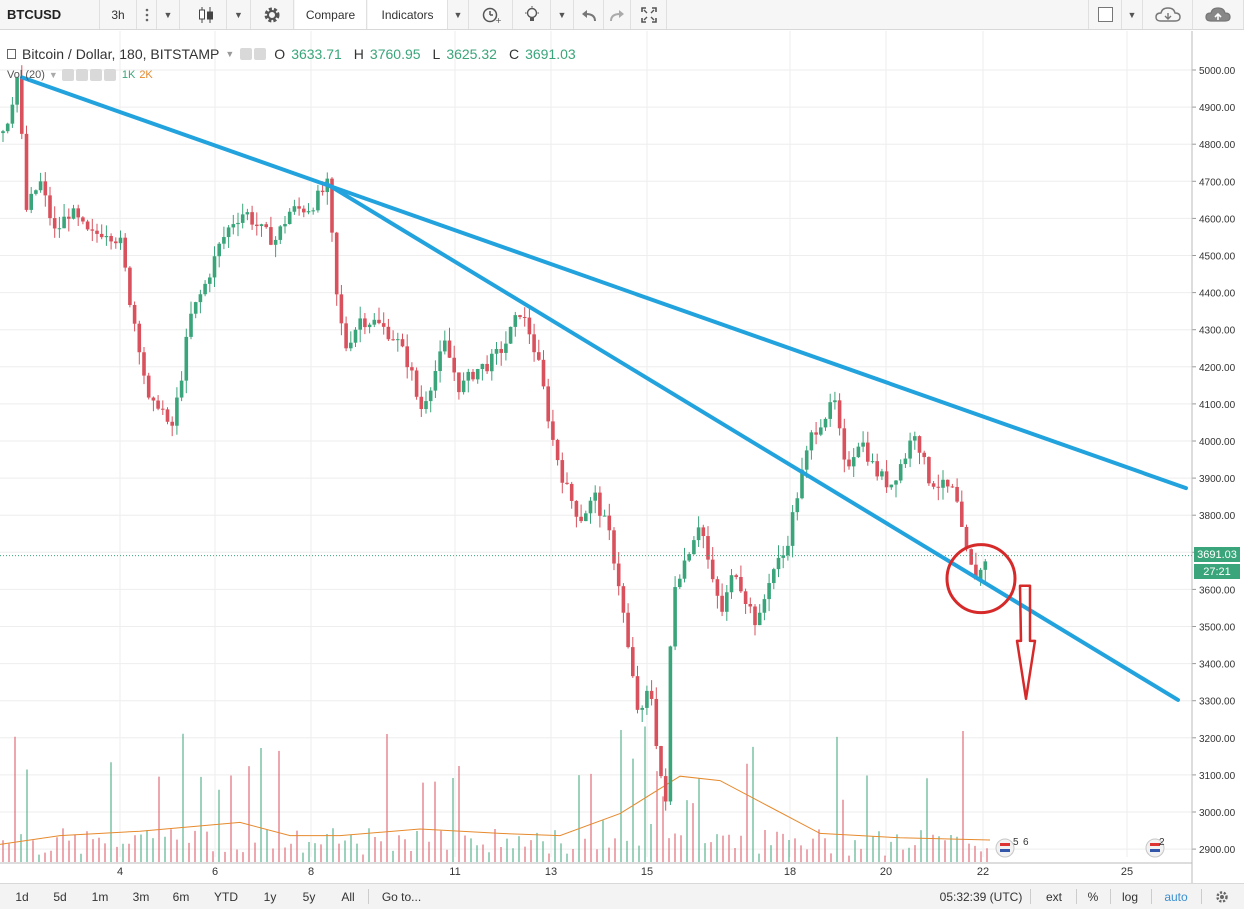  I want to click on chart-title: Bitcoin / Dollar, 180, BITSTAMP, so click(121, 54).